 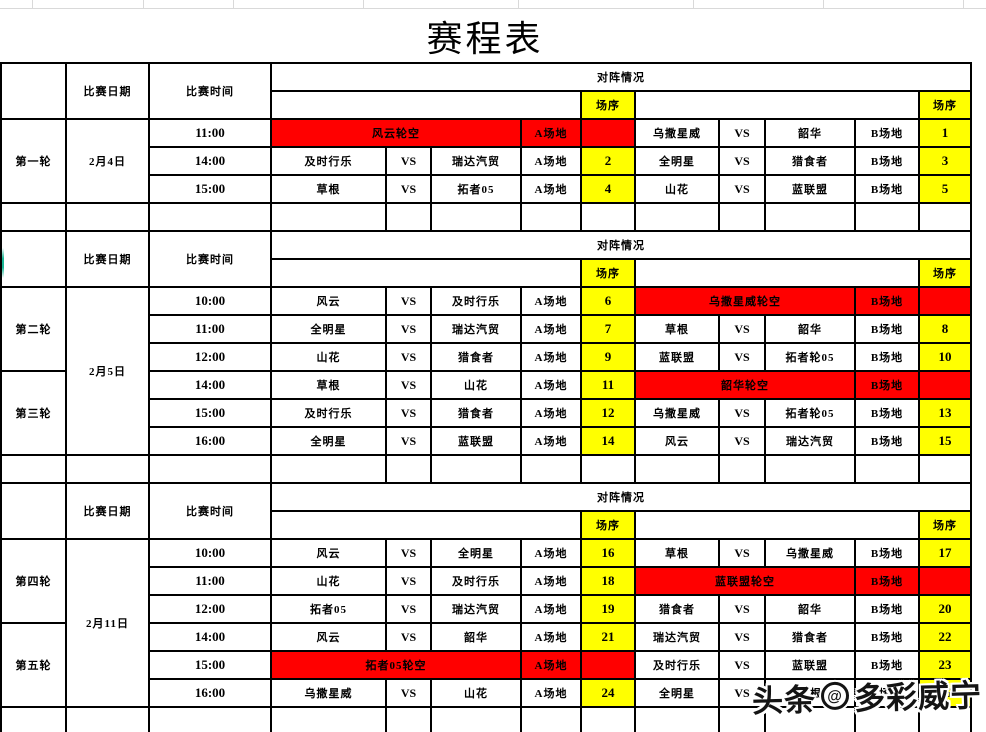 I want to click on order-cell: 24, so click(x=608, y=693).